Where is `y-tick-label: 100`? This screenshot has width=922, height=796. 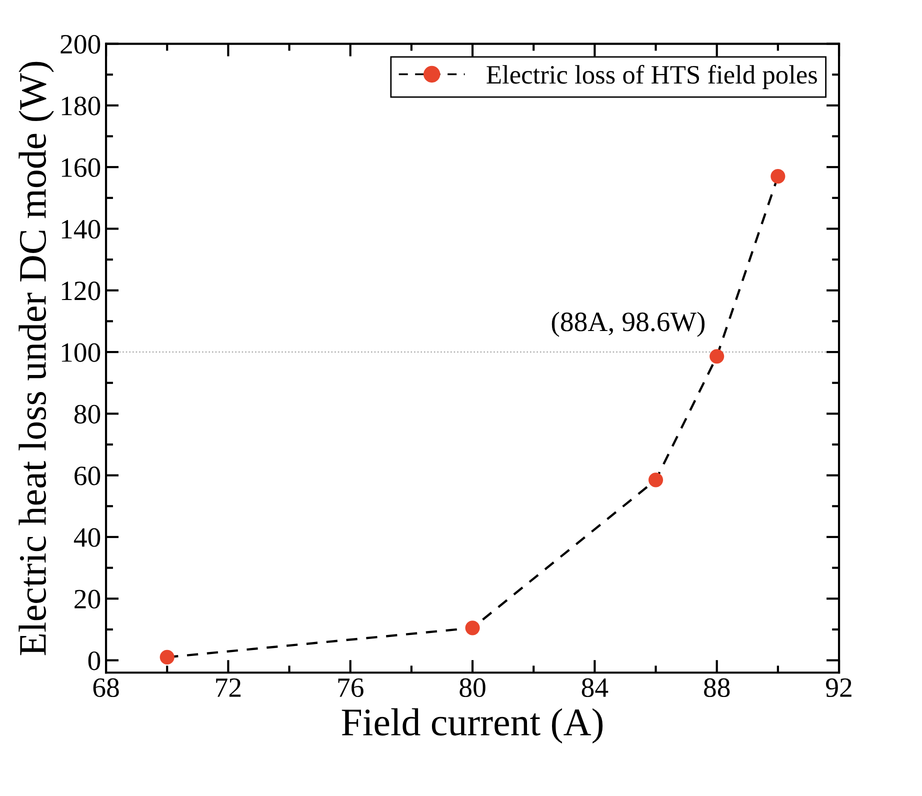 y-tick-label: 100 is located at coordinates (81, 352).